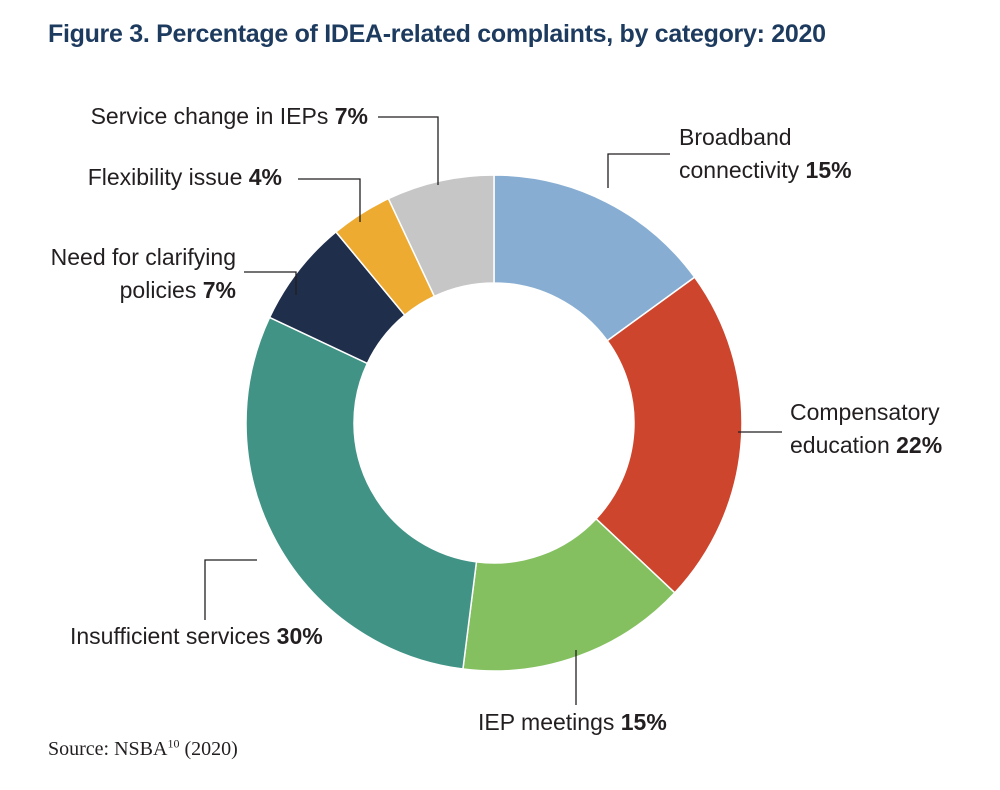  I want to click on label-line: Insufficient services, so click(170, 636).